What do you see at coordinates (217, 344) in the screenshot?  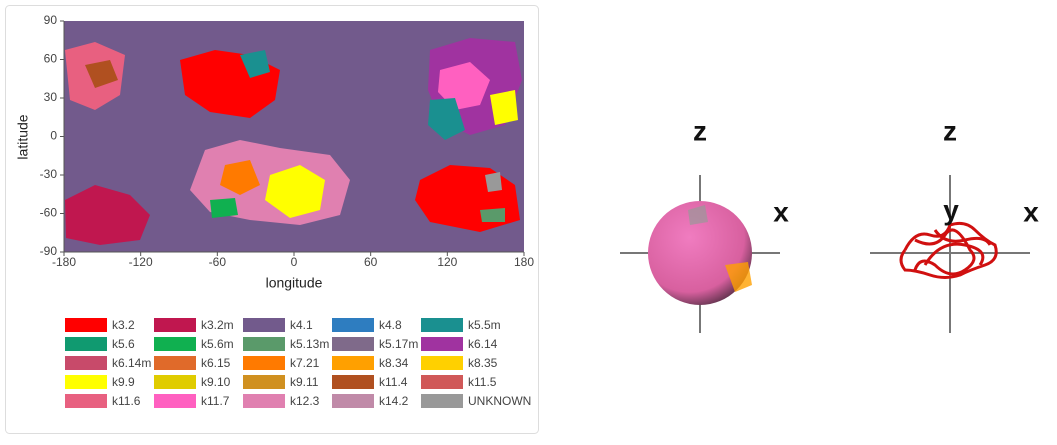 I see `legend-label: k5.6m` at bounding box center [217, 344].